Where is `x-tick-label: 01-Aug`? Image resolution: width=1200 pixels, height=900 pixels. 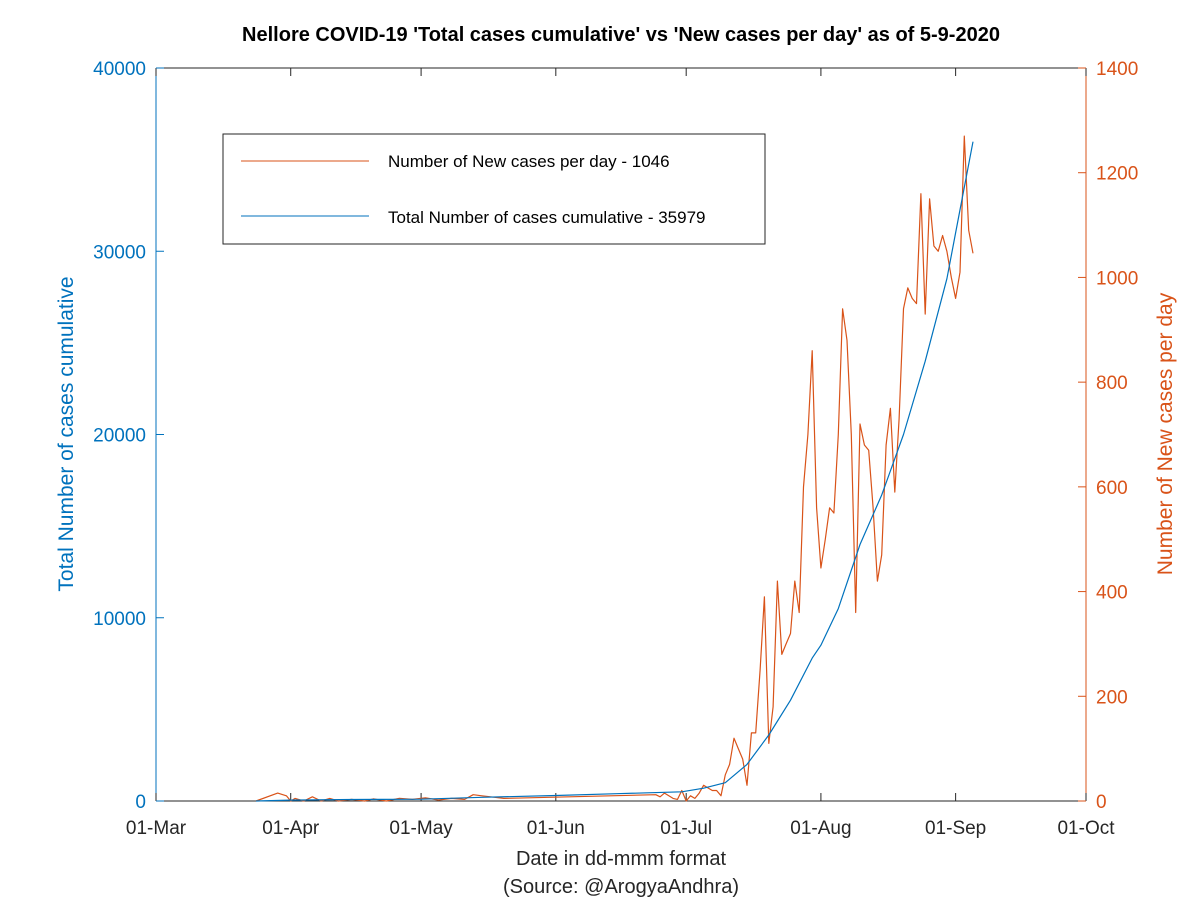
x-tick-label: 01-Aug is located at coordinates (820, 828).